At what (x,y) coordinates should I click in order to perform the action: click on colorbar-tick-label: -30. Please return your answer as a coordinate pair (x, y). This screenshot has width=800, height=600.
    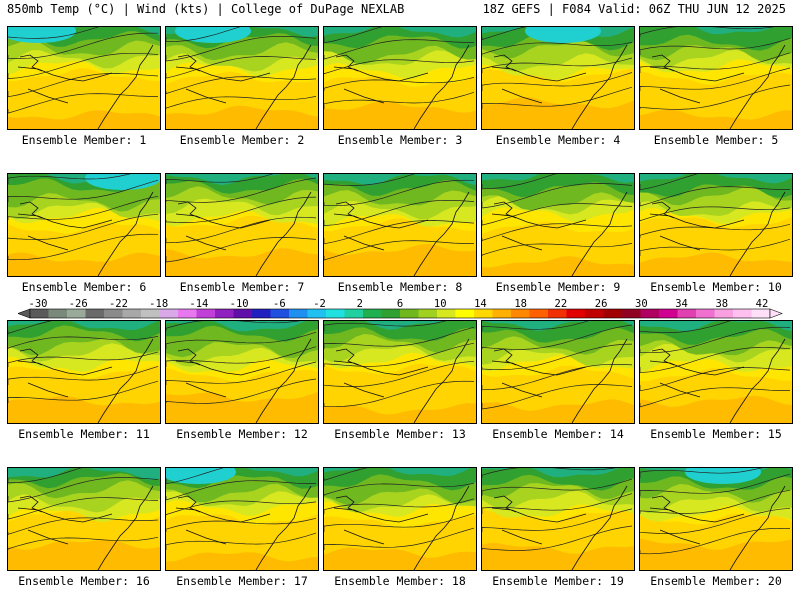
    Looking at the image, I should click on (38, 304).